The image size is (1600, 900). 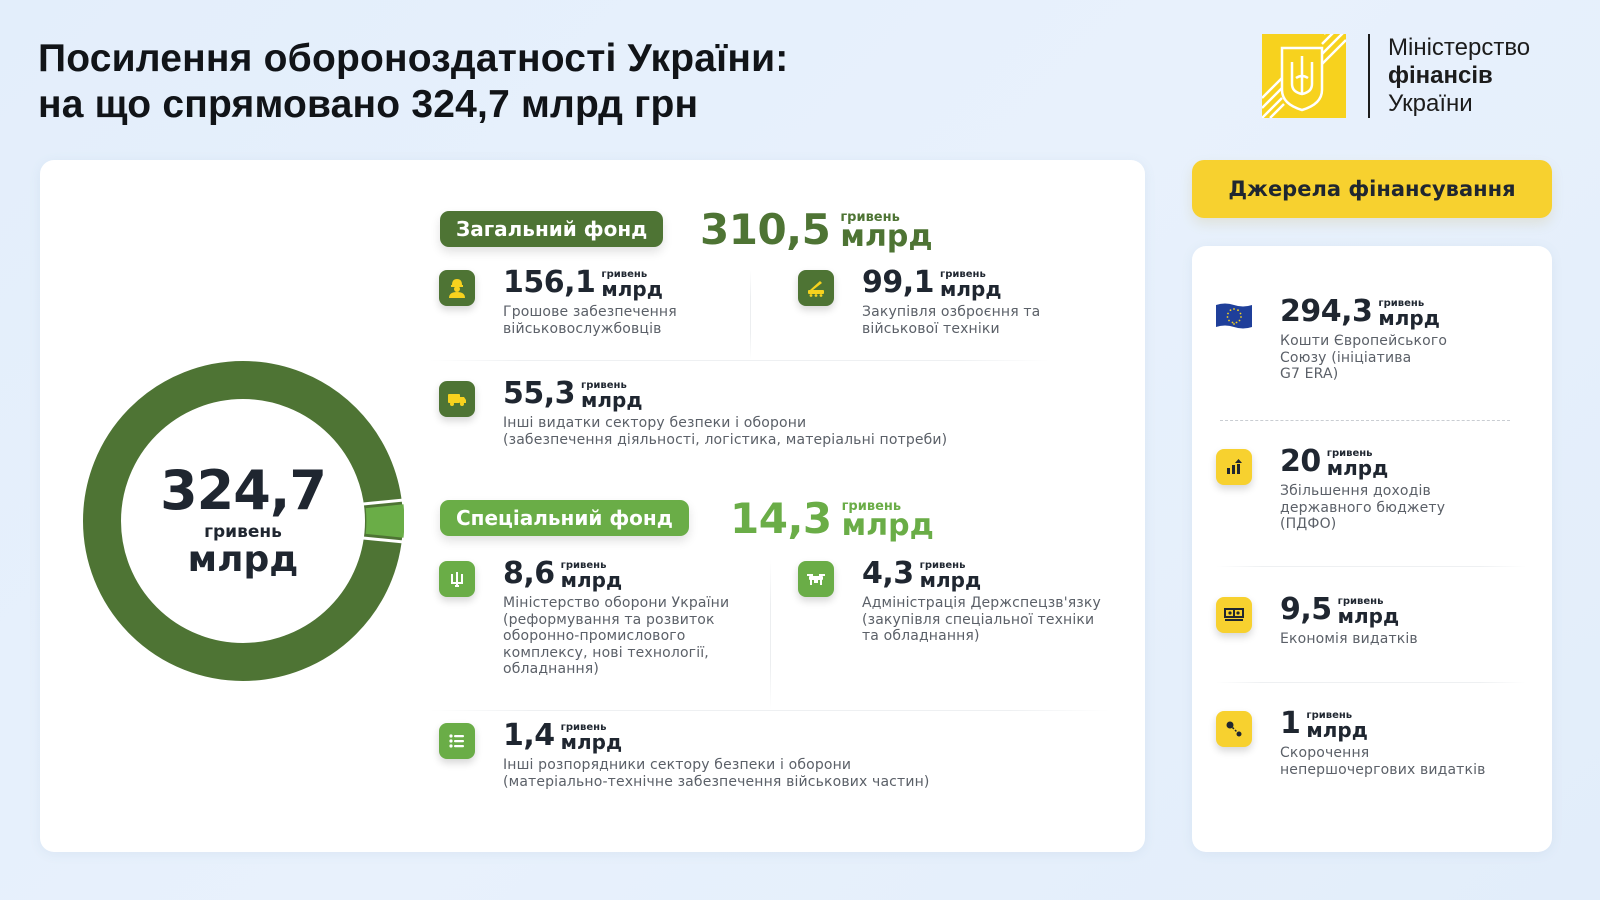 I want to click on source-item-savings: 9,5 гривень млрд Економія видатків, so click(x=1317, y=621).